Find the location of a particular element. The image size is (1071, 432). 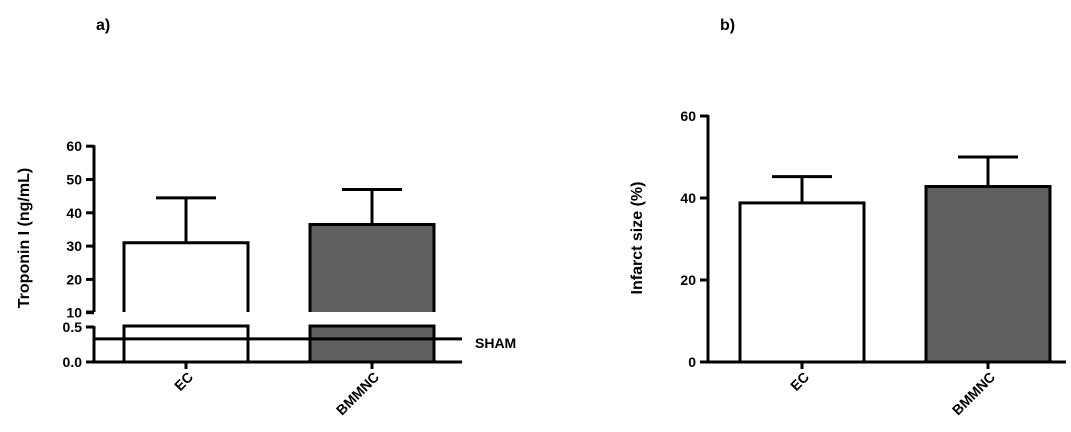

panel-b-y-tick-label: 60 is located at coordinates (688, 116).